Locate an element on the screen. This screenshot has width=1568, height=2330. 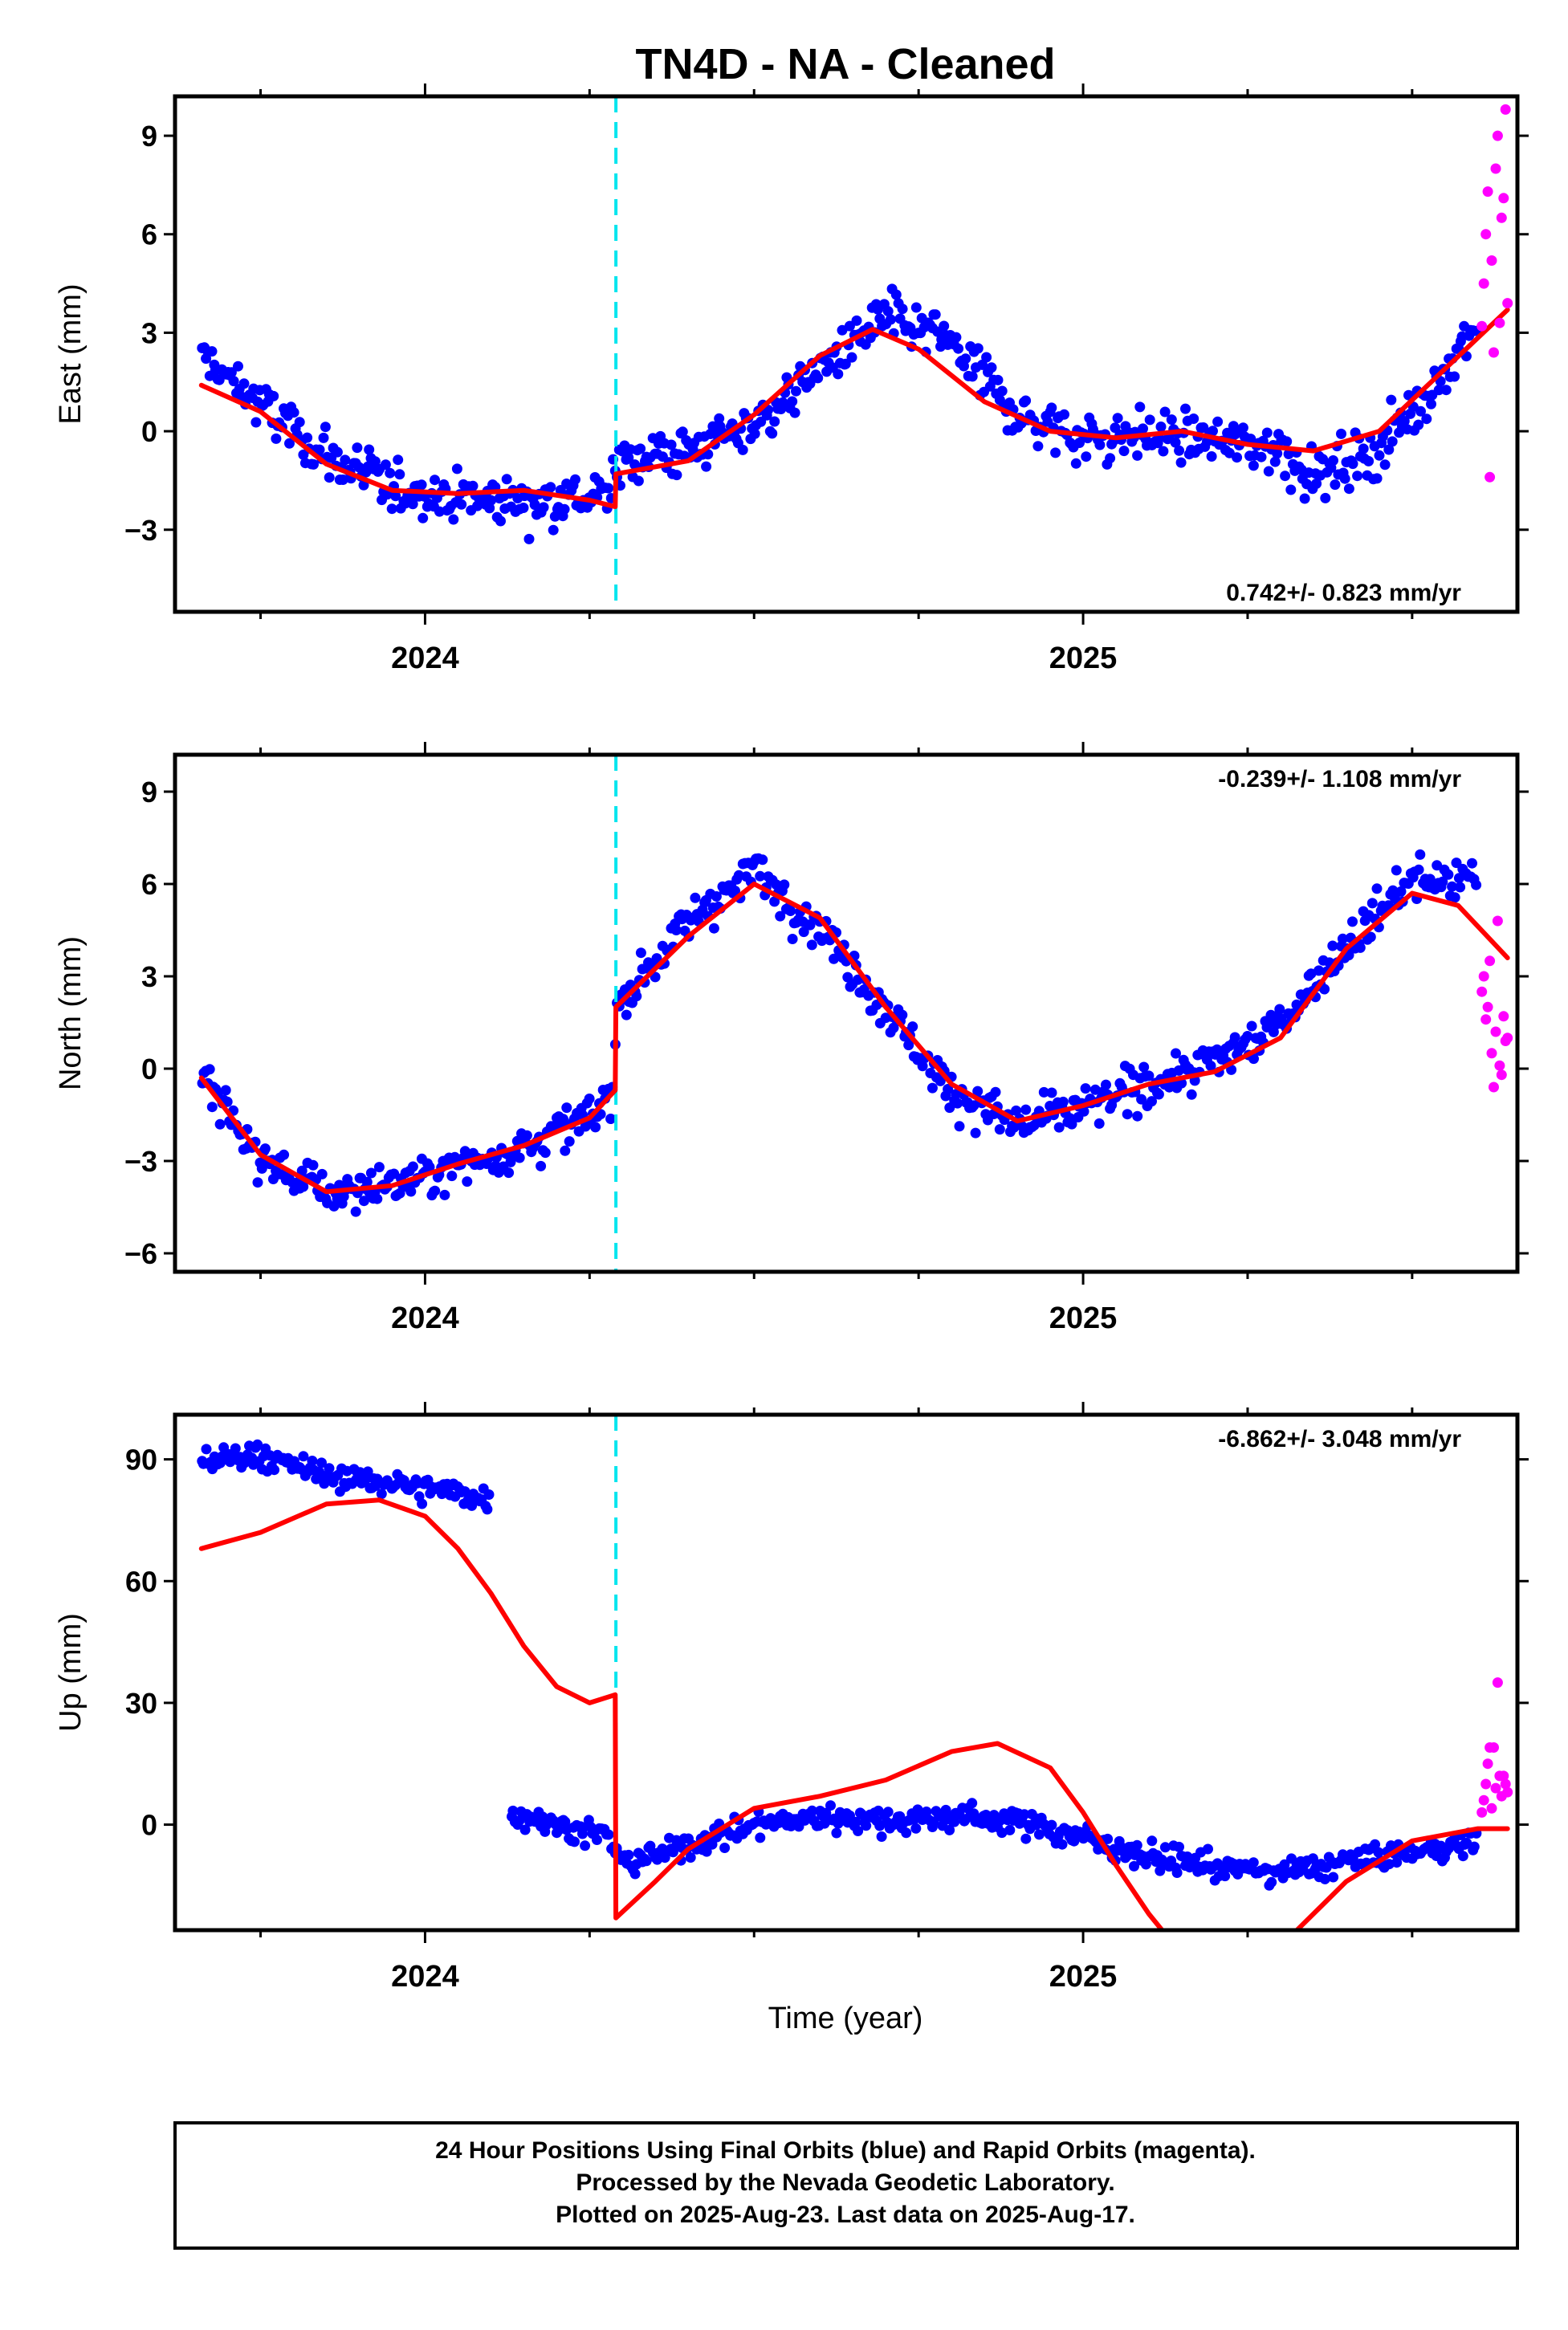
up-rapid-point is located at coordinates (1486, 1784).